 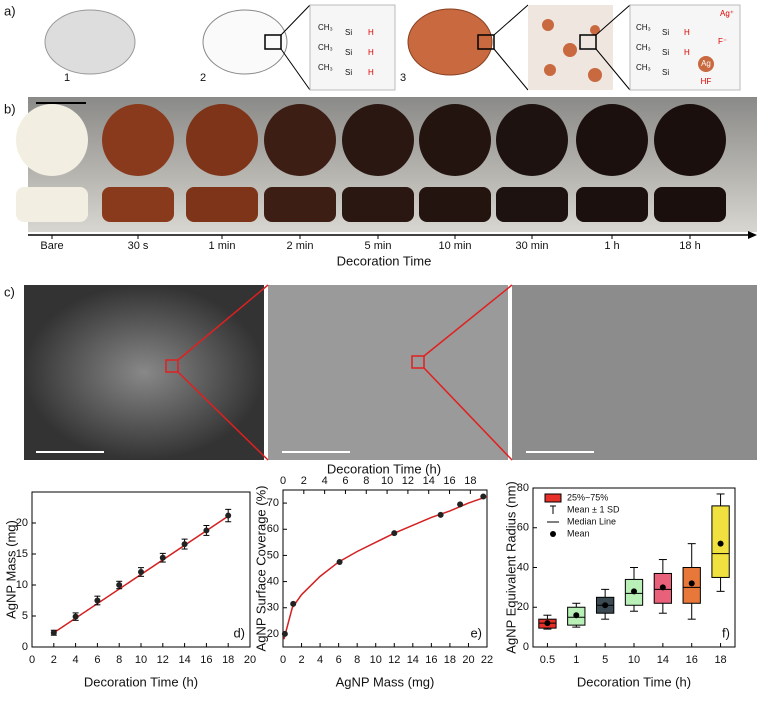 I want to click on step-label: 3, so click(x=403, y=78).